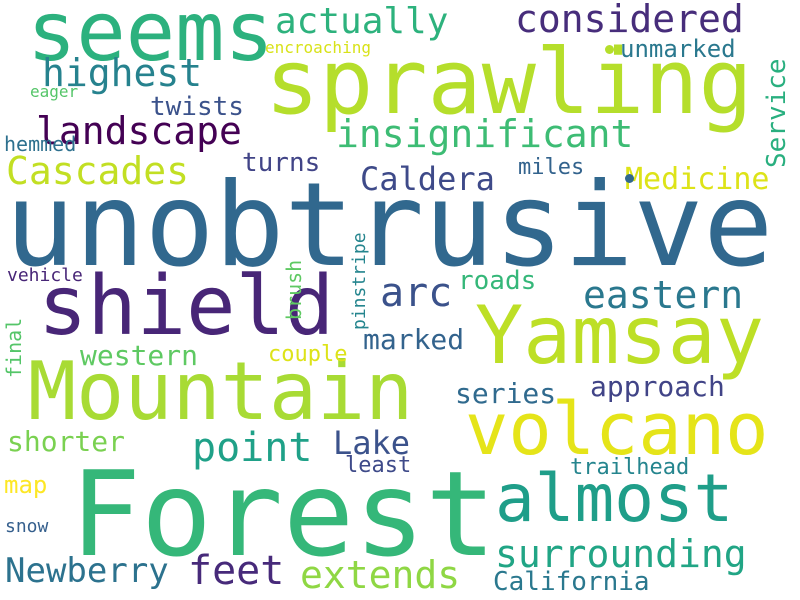  What do you see at coordinates (54, 91) in the screenshot?
I see `word-eager: eager` at bounding box center [54, 91].